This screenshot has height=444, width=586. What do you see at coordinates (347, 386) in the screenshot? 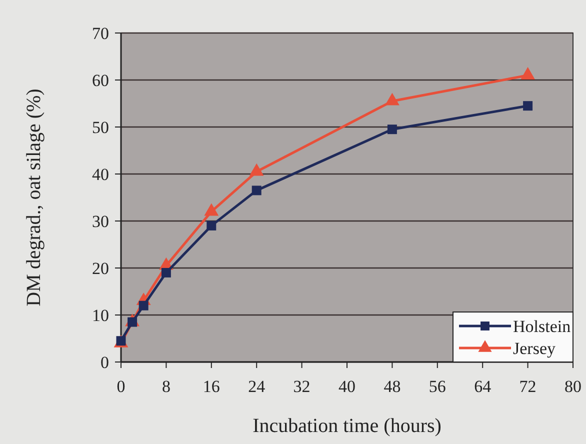
I see `x-tick-label: 40` at bounding box center [347, 386].